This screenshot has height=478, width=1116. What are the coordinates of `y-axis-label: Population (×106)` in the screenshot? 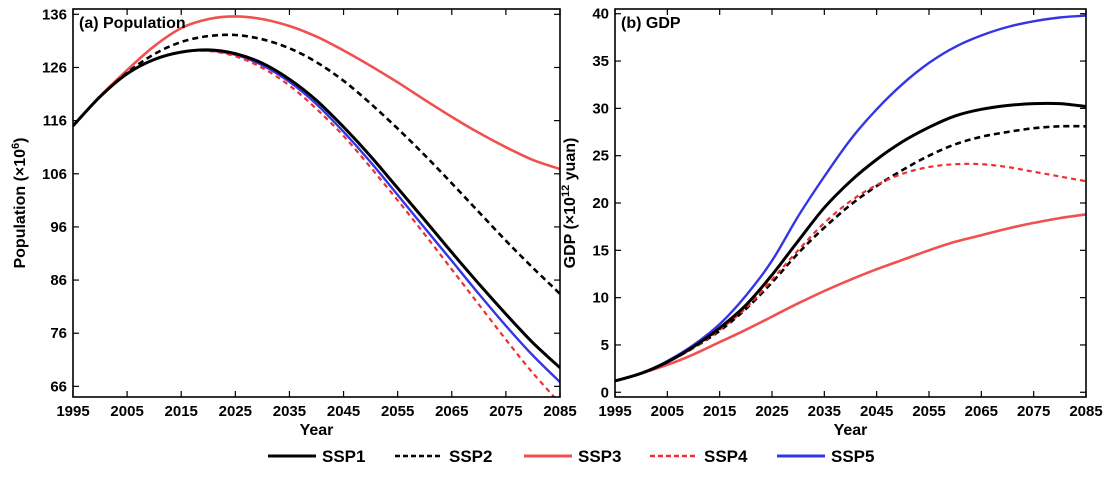 It's located at (19, 202).